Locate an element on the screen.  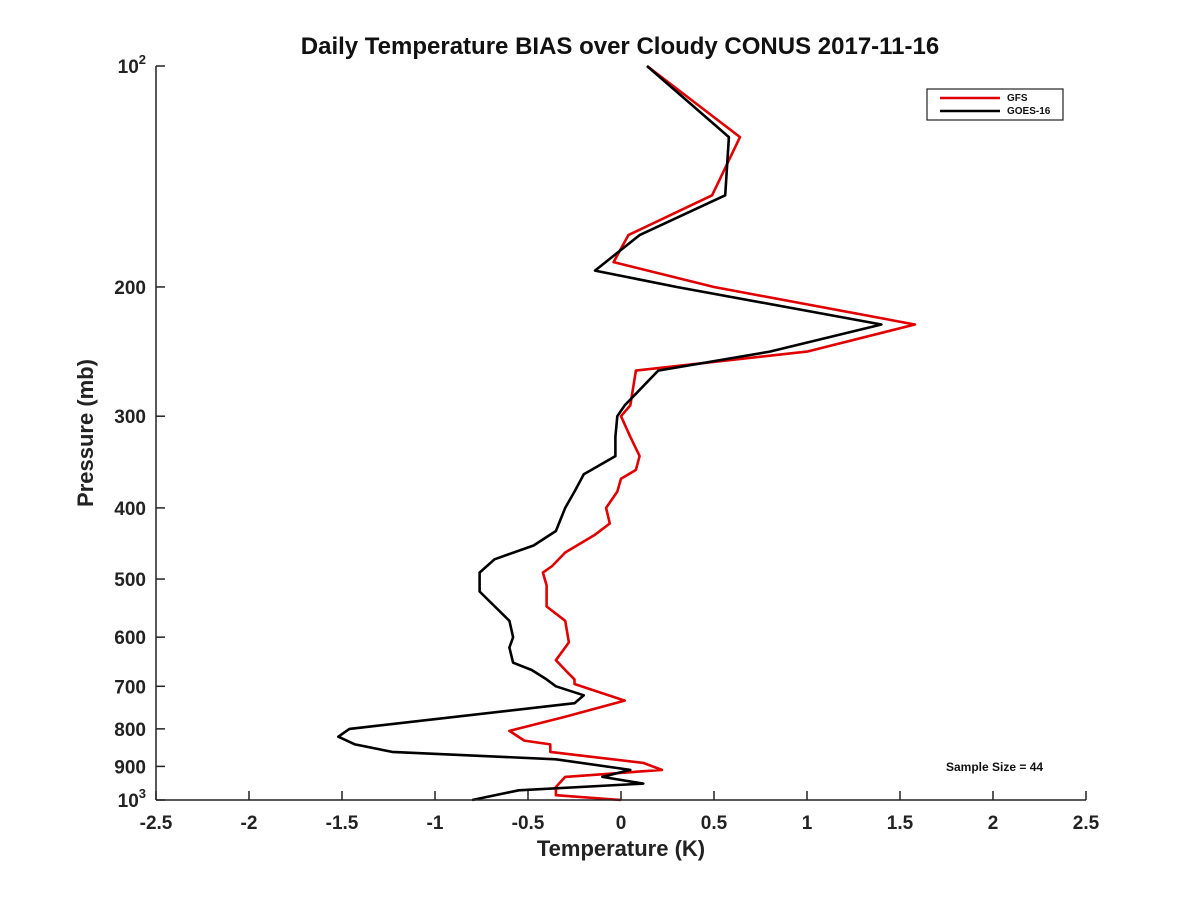
x-axis-label: Temperature (K) is located at coordinates (621, 848).